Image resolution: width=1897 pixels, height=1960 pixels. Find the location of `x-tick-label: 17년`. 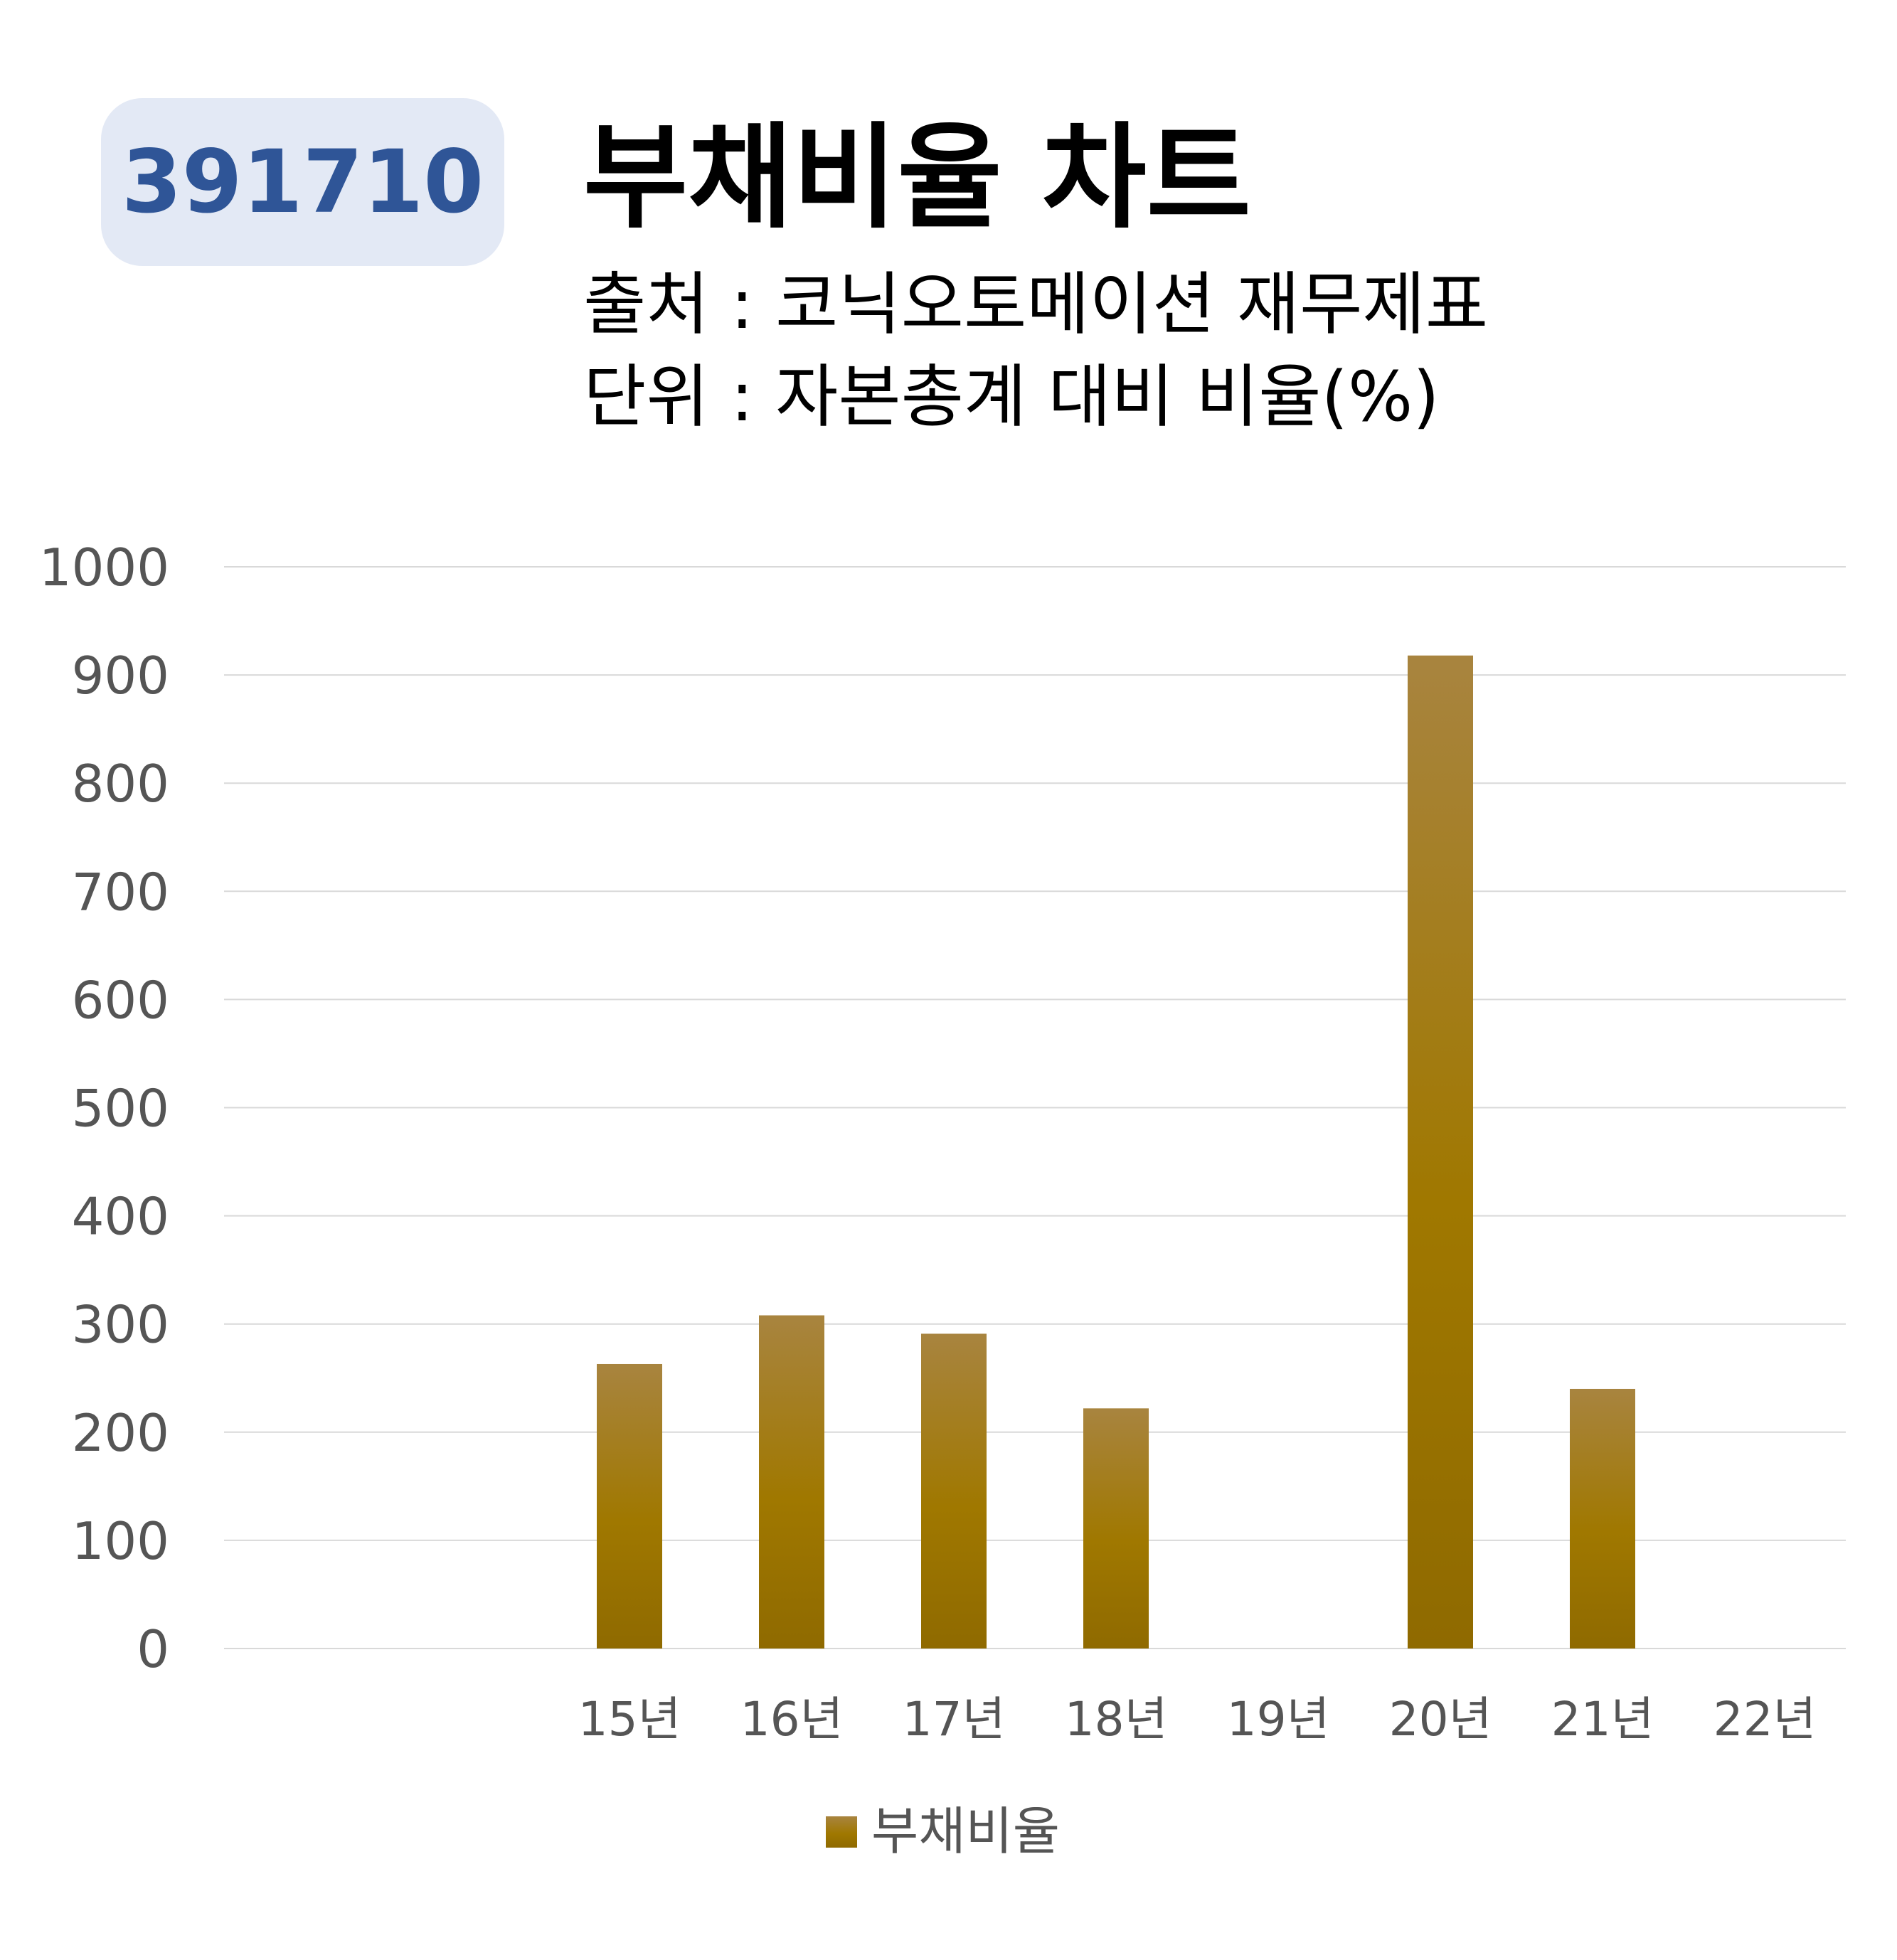

x-tick-label: 17년 is located at coordinates (955, 1719).